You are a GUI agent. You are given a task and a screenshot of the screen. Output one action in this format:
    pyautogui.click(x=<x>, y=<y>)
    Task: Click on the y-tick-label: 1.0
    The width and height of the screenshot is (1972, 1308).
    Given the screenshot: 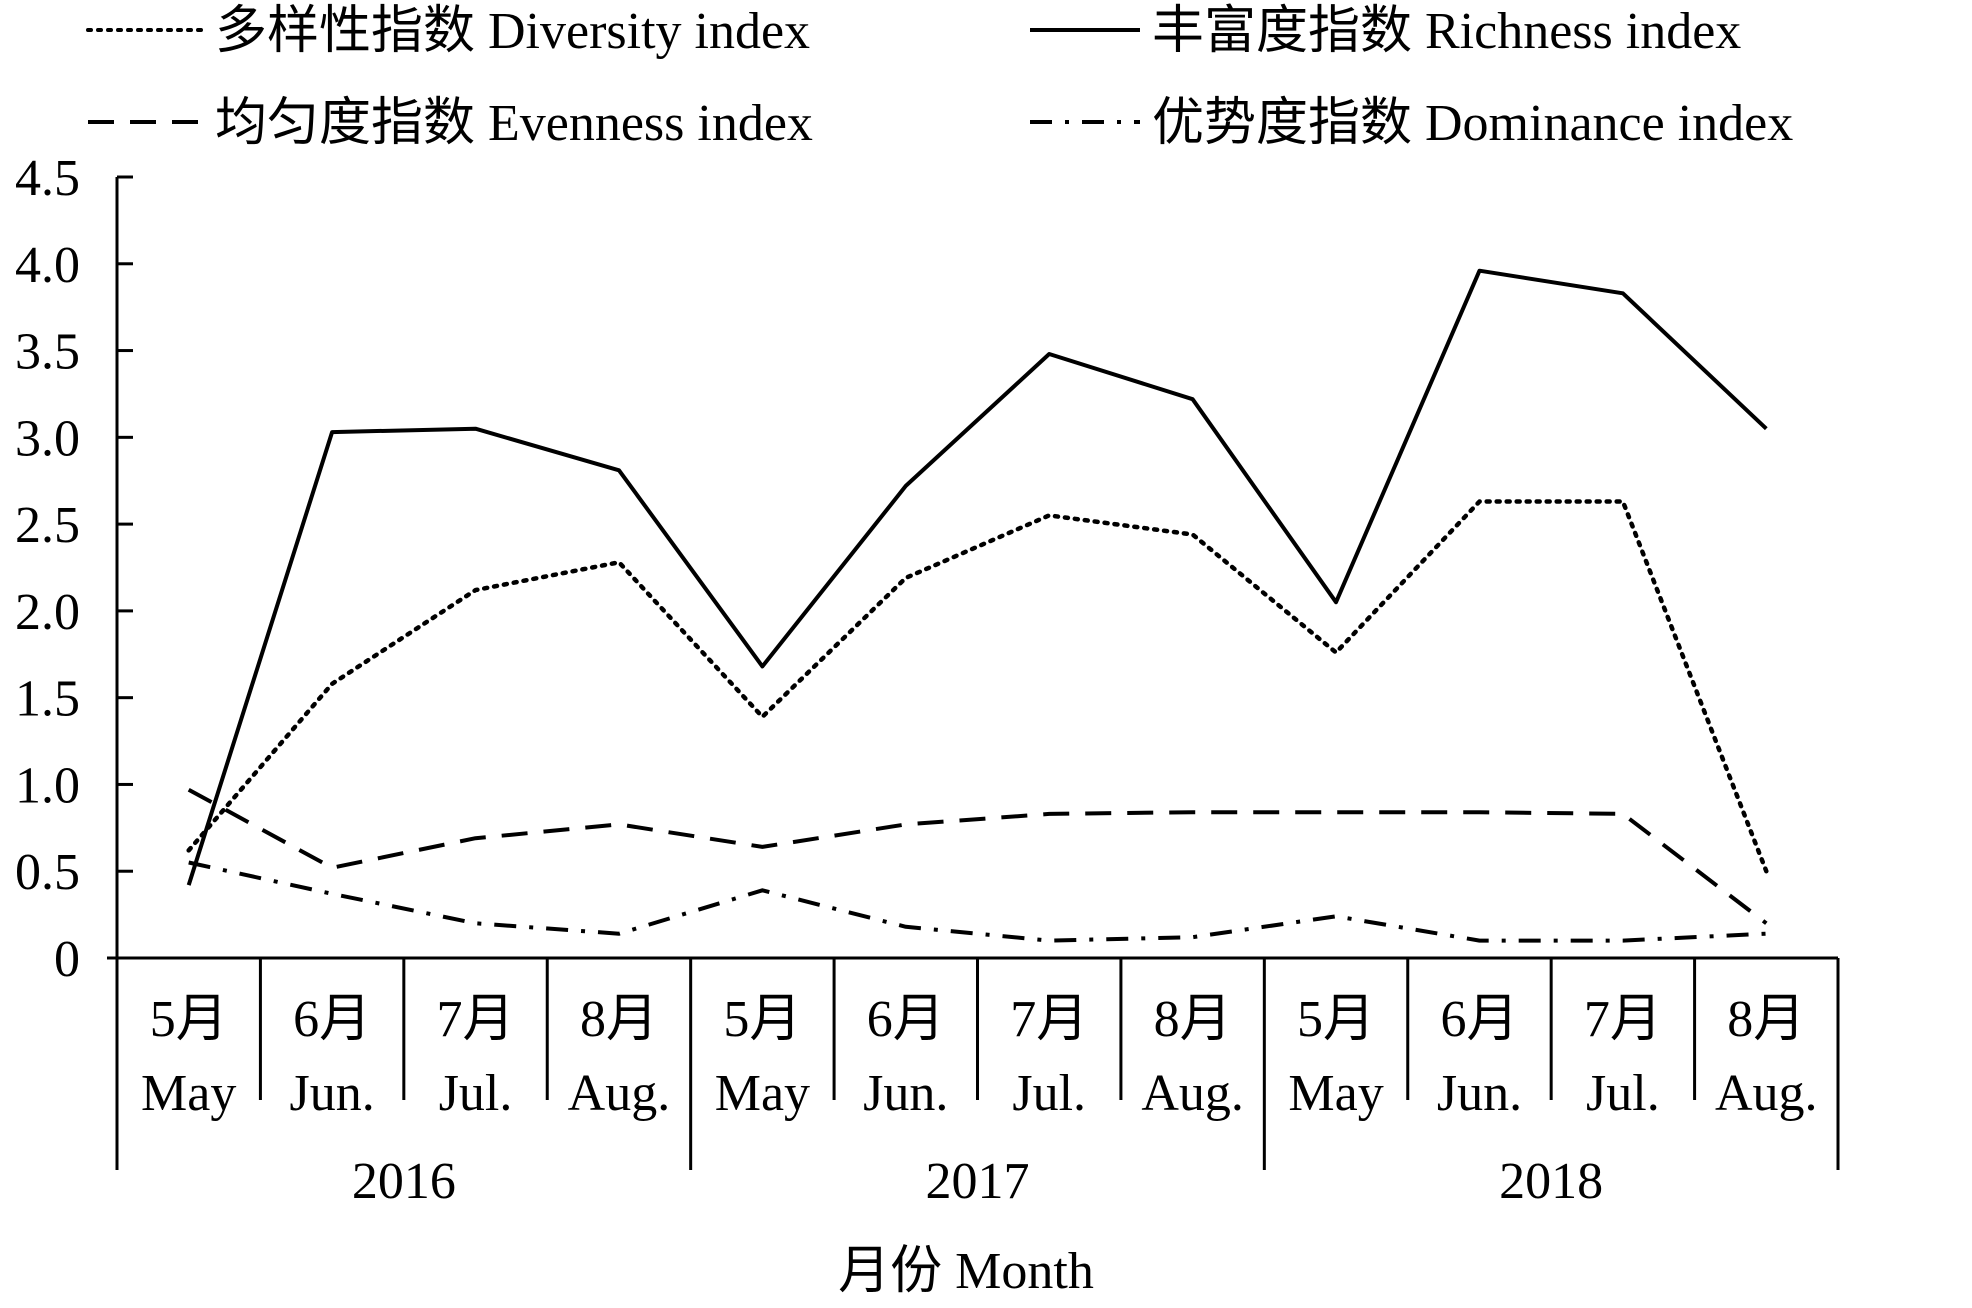 What is the action you would take?
    pyautogui.click(x=47, y=785)
    